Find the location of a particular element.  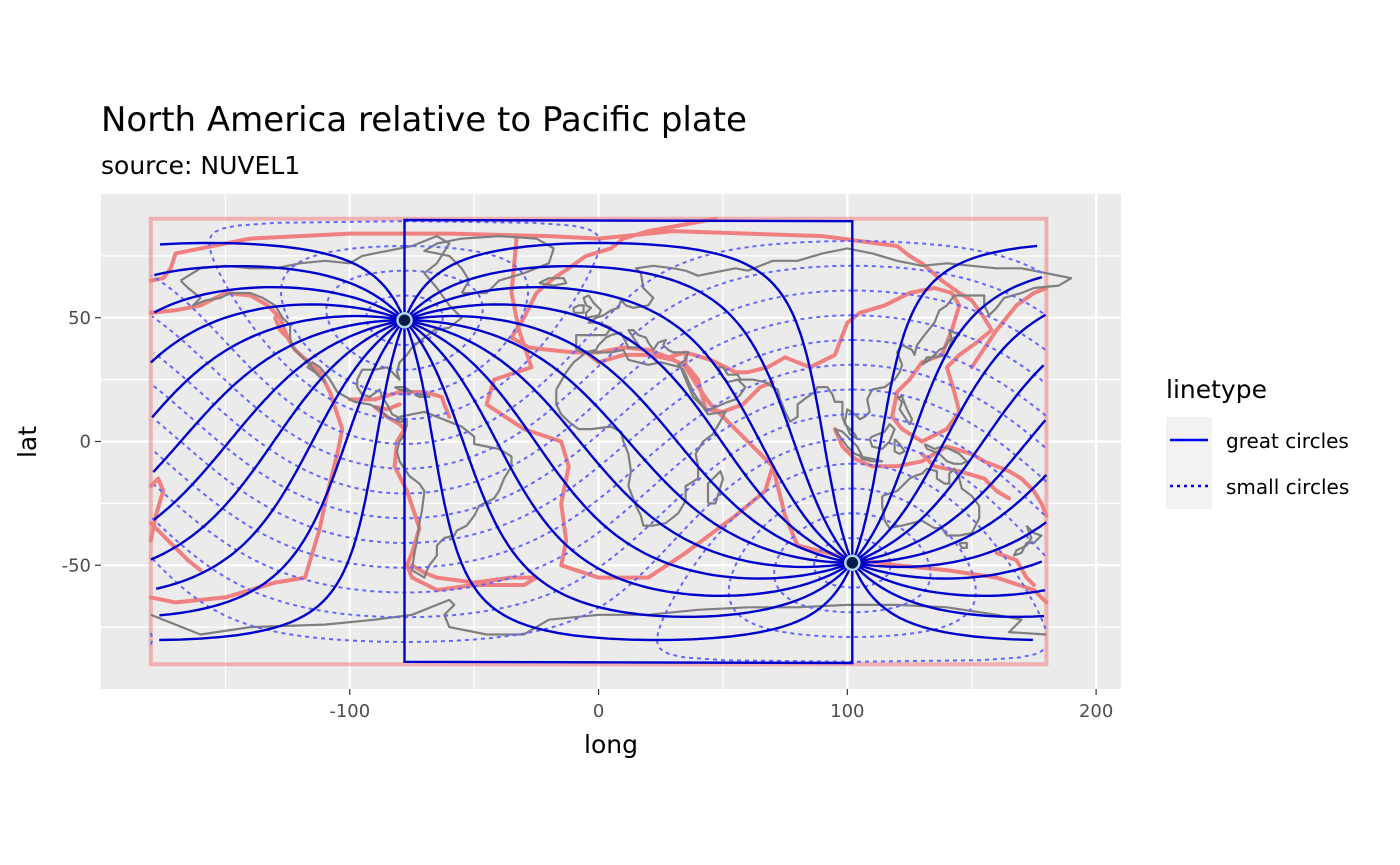

antipole-marker is located at coordinates (852, 563).